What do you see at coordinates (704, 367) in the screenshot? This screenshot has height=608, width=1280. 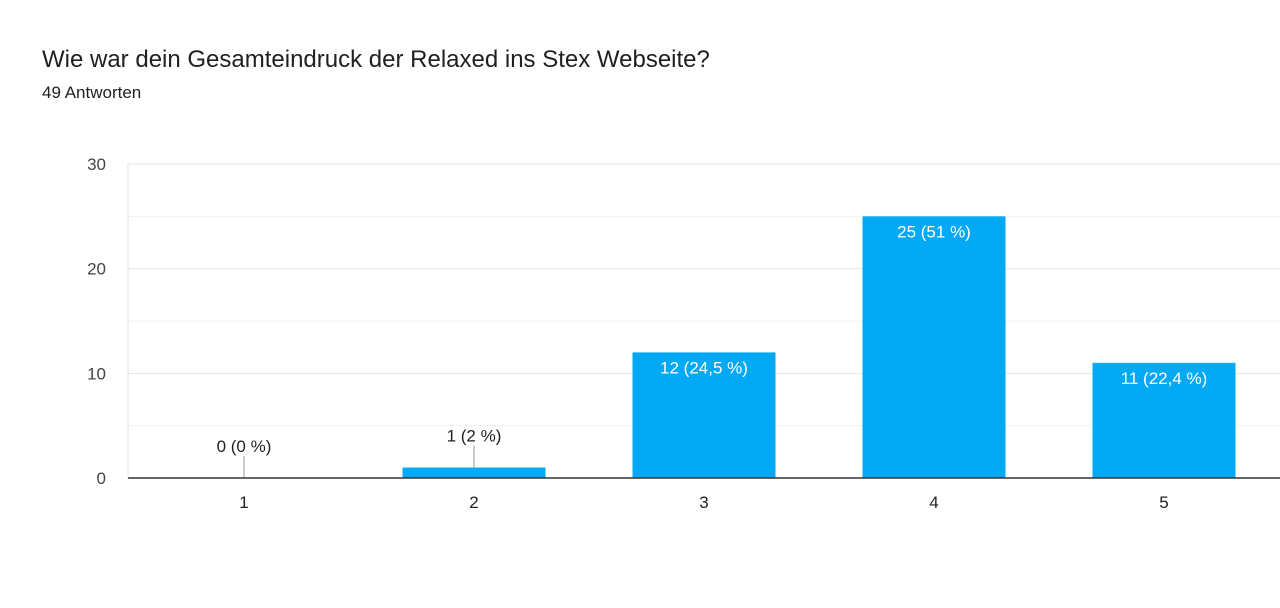 I see `data-label: 12 (24,5 %)` at bounding box center [704, 367].